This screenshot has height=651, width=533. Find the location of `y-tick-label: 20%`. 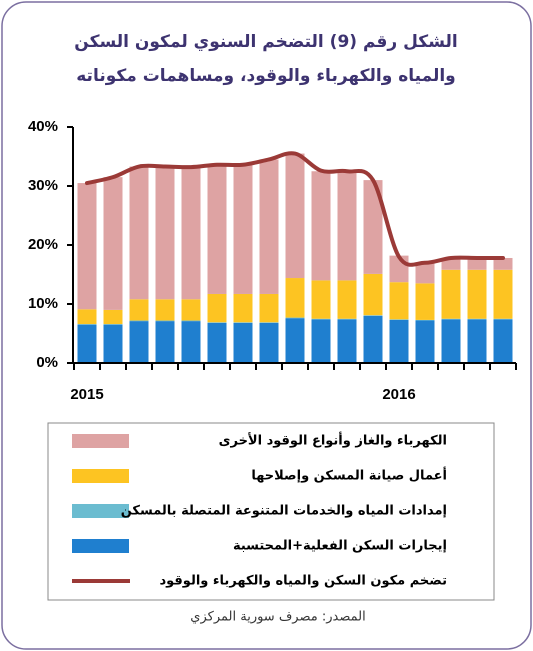

y-tick-label: 20% is located at coordinates (43, 244).